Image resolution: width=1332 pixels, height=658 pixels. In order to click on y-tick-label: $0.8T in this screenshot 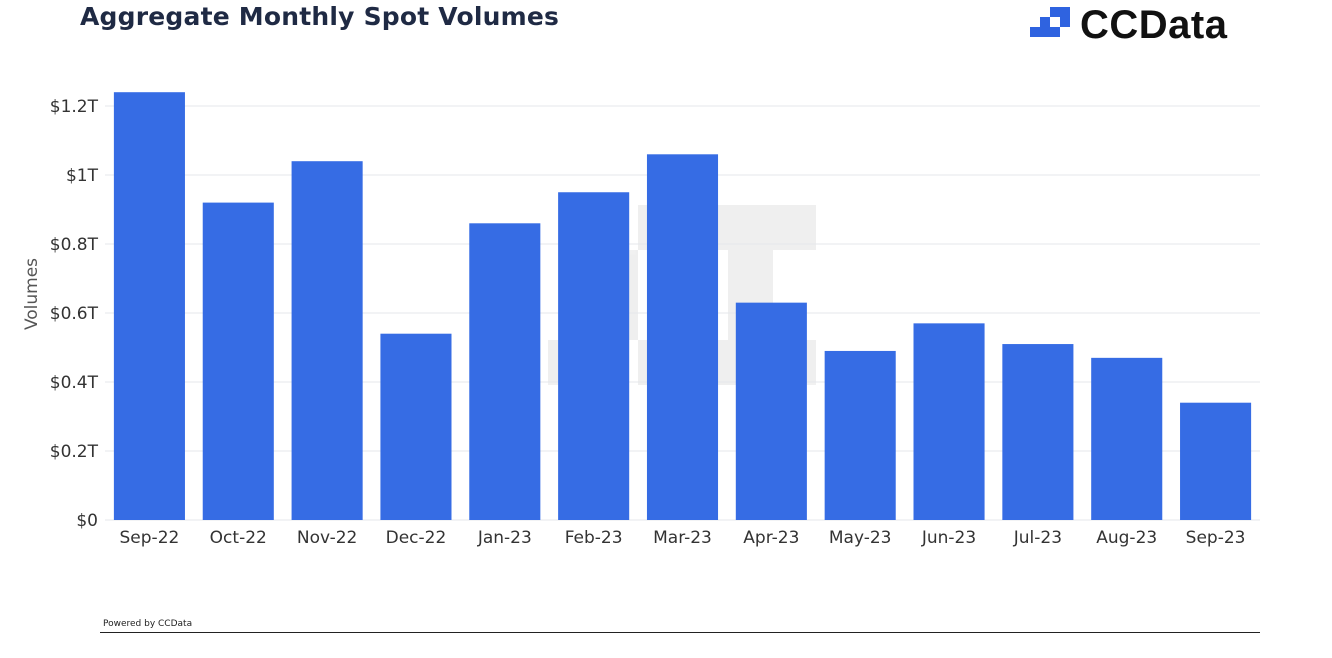, I will do `click(74, 245)`.